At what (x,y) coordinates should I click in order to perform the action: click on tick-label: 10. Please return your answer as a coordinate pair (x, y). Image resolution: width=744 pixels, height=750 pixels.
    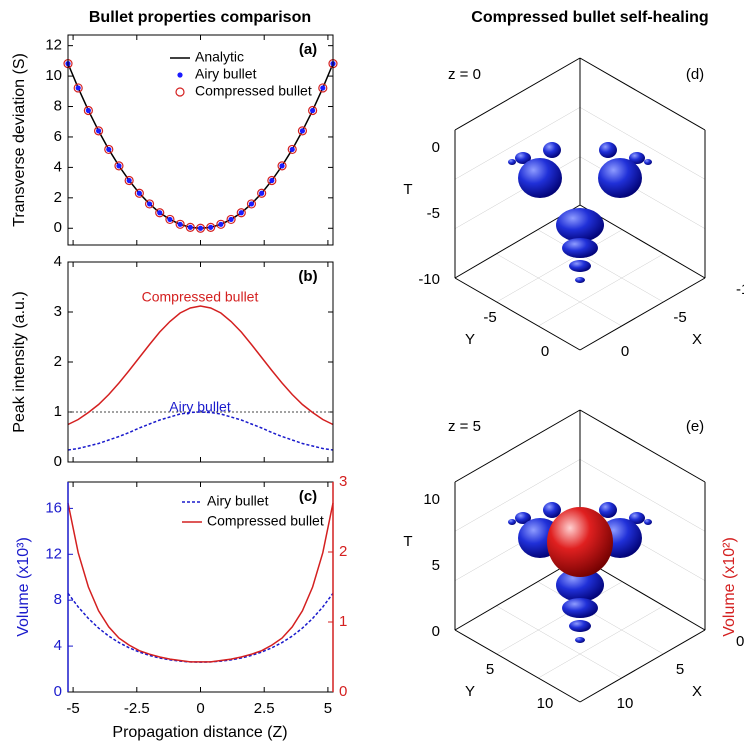
    Looking at the image, I should click on (545, 703).